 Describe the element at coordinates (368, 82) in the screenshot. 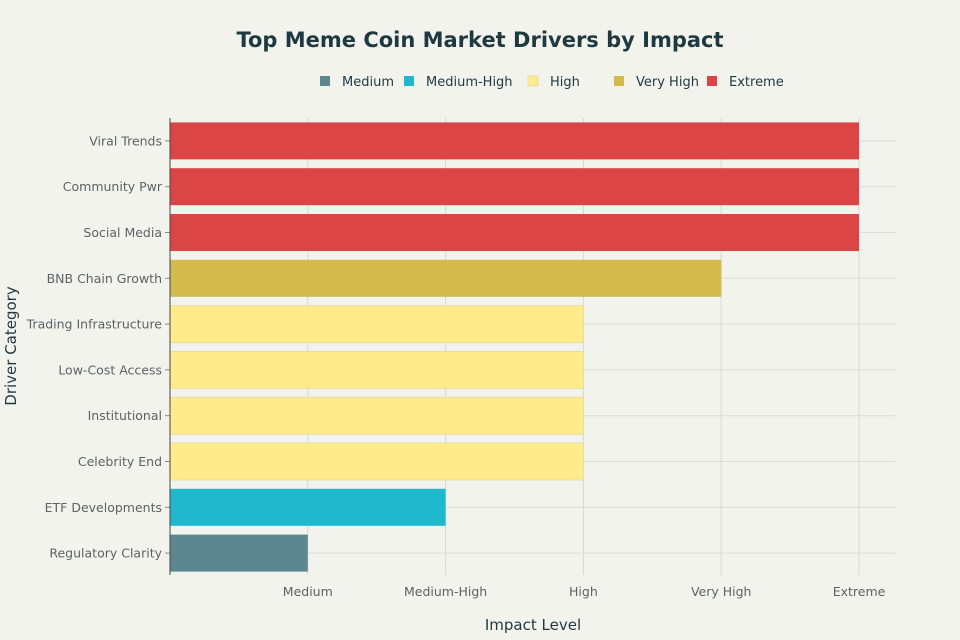

I see `legend-label: Medium` at that location.